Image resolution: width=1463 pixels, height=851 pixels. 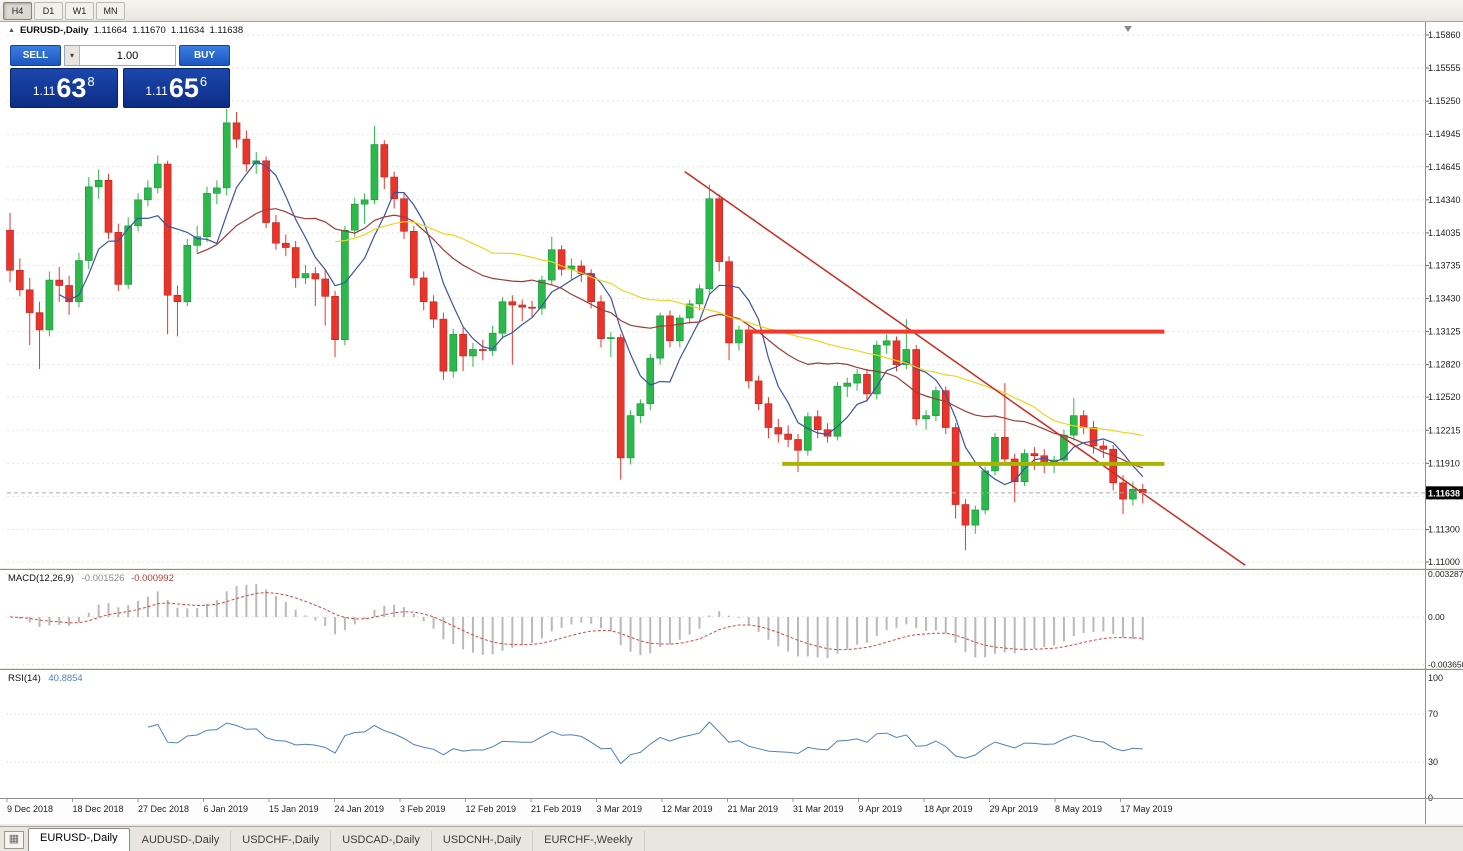 What do you see at coordinates (1433, 762) in the screenshot?
I see `rsi-axis-label: 30` at bounding box center [1433, 762].